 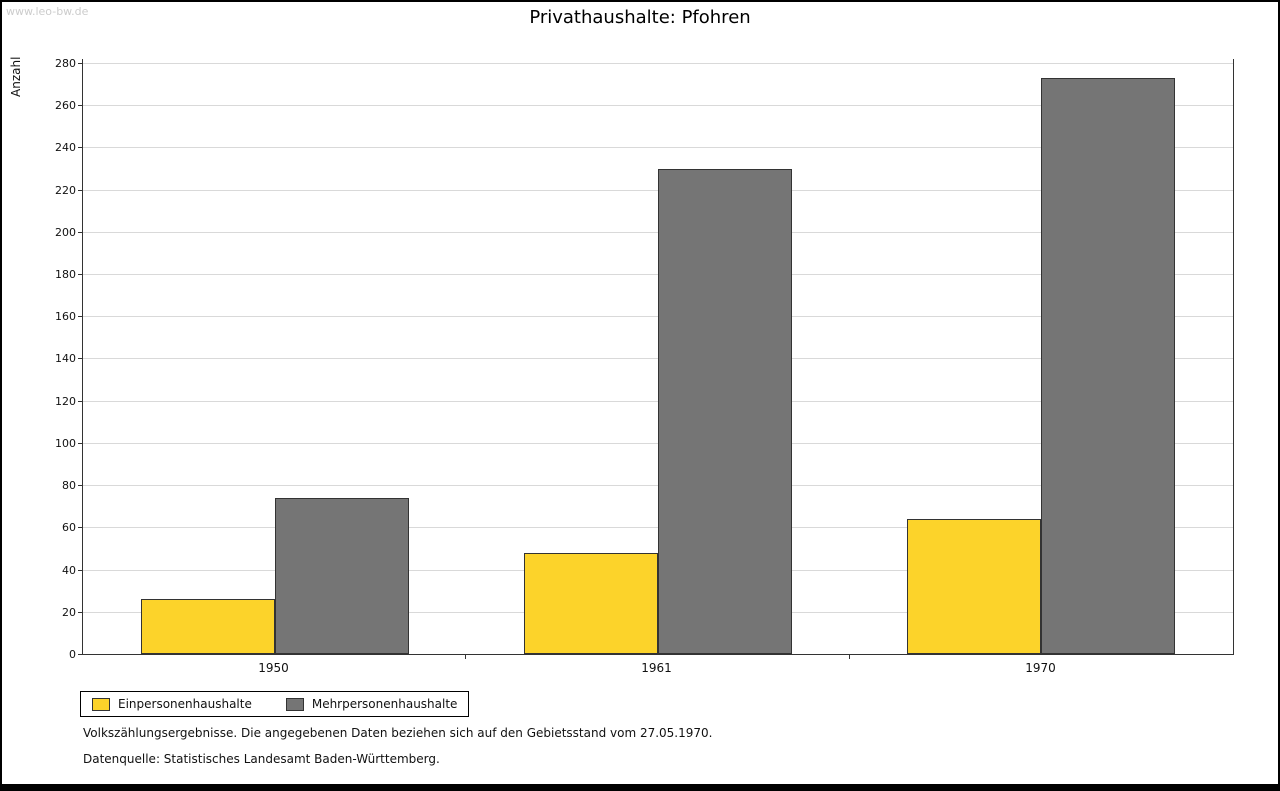 What do you see at coordinates (69, 612) in the screenshot?
I see `y-tick-label: 20` at bounding box center [69, 612].